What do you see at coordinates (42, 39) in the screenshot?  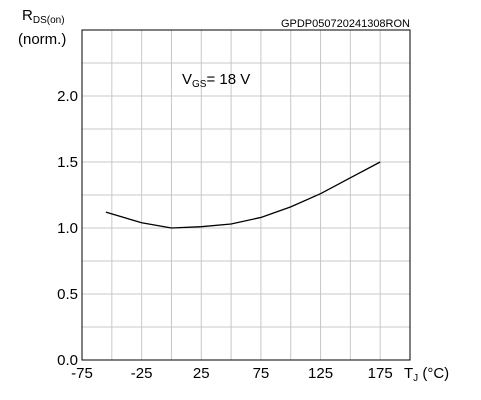 I see `y-axis-unit: (norm.)` at bounding box center [42, 39].